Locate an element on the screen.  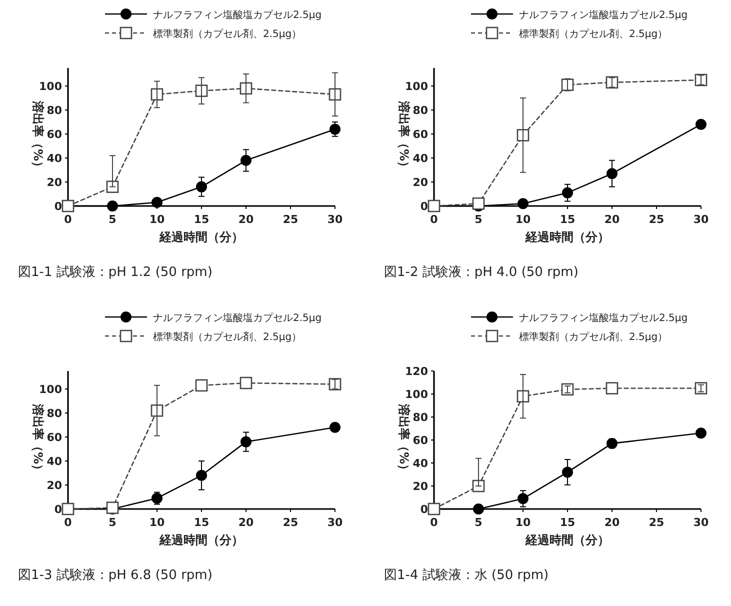
text: 図1-3 試験液：pH 6.8 (50 rpm) is located at coordinates (115, 575).